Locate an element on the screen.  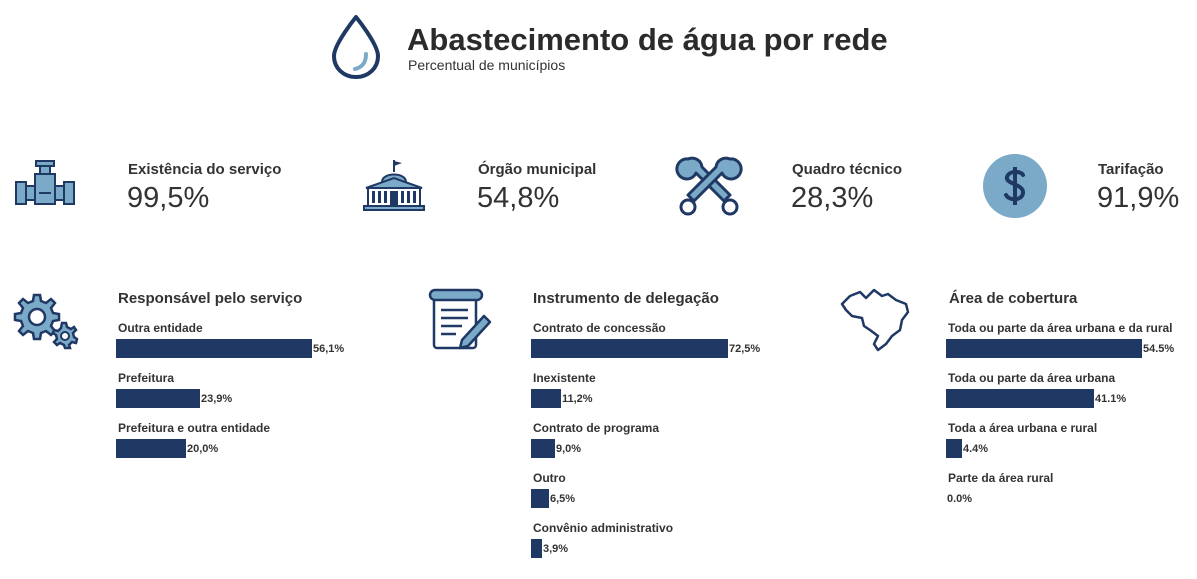
responsavel-pelo-servico-category-label: Prefeitura is located at coordinates (146, 378).